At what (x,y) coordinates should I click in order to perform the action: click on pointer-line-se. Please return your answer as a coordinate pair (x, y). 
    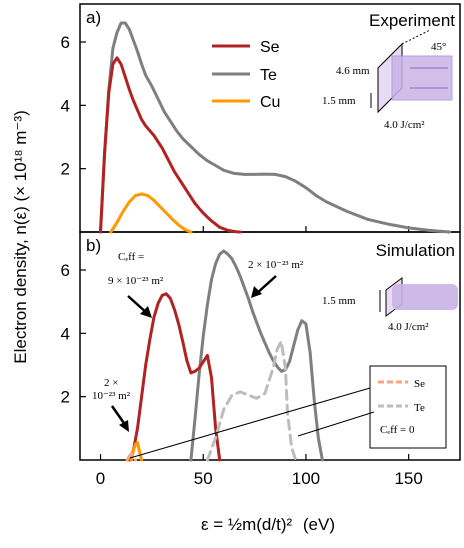
    Looking at the image, I should click on (250, 423).